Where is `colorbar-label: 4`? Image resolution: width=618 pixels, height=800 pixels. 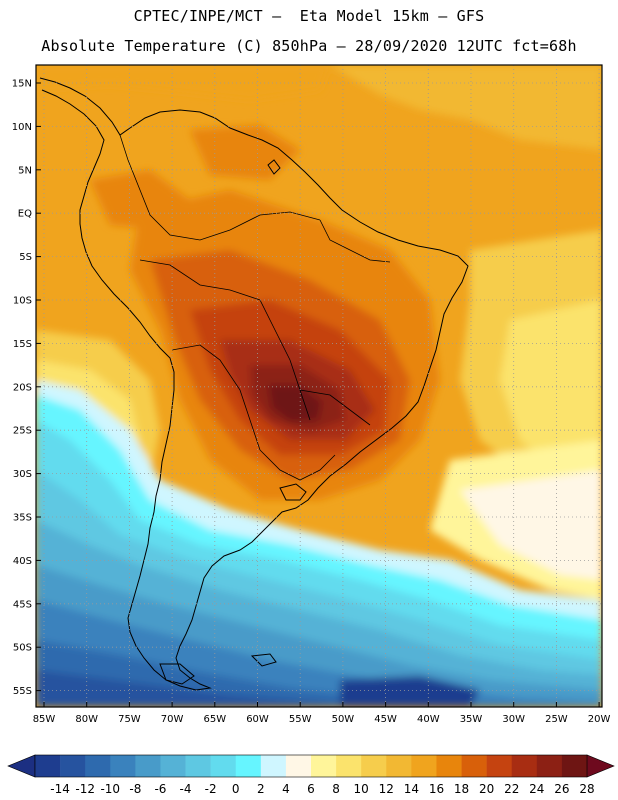
colorbar-label: 4 is located at coordinates (286, 789).